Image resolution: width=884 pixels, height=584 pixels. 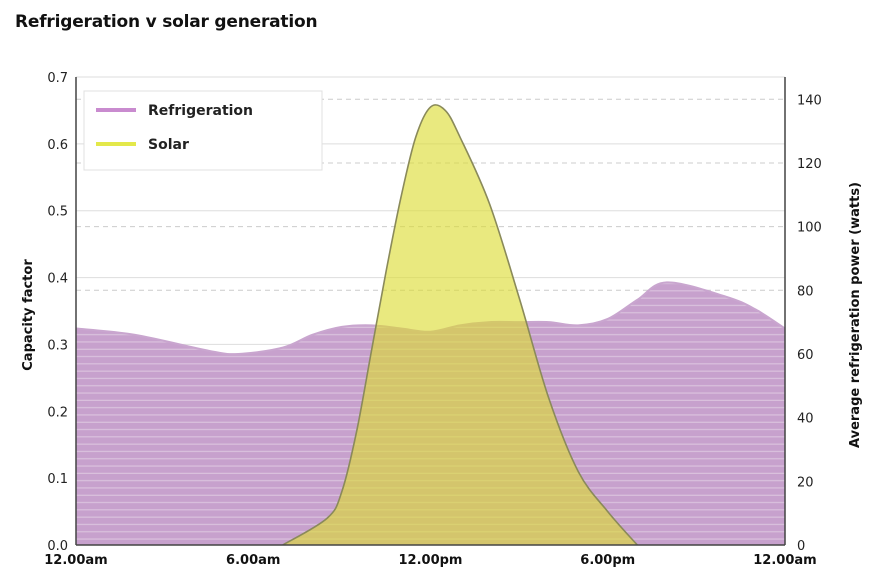 What do you see at coordinates (809, 164) in the screenshot?
I see `right-tick-label: 120` at bounding box center [809, 164].